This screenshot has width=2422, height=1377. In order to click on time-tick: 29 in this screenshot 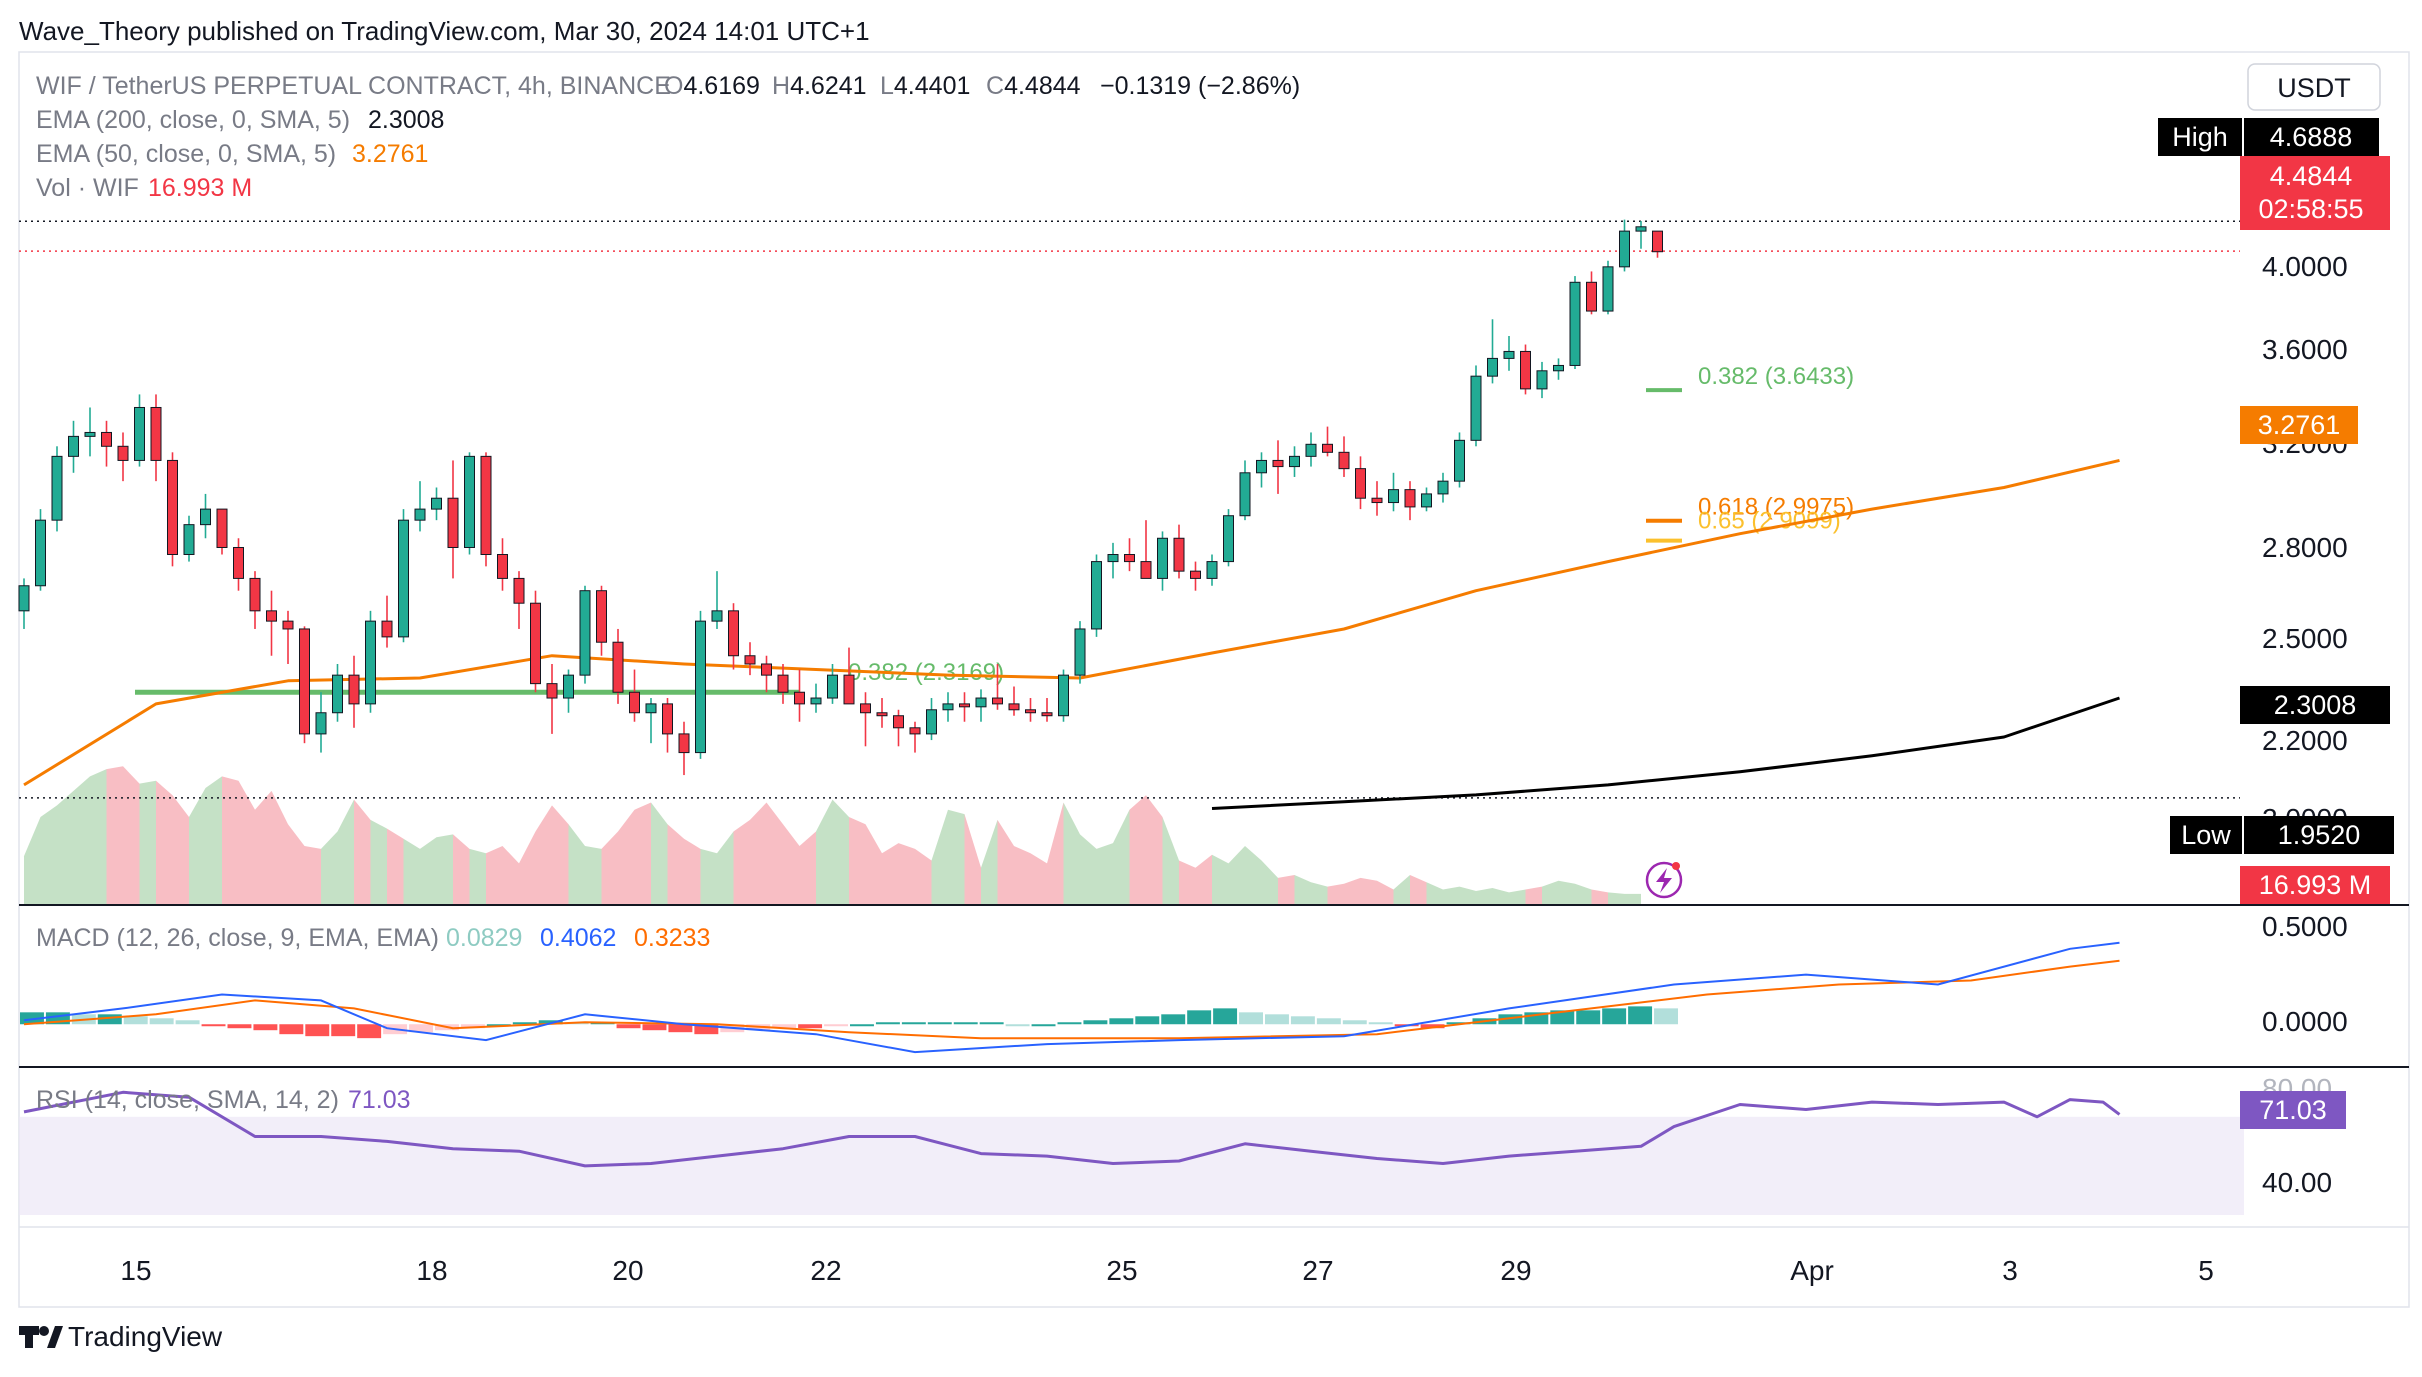, I will do `click(1515, 1270)`.